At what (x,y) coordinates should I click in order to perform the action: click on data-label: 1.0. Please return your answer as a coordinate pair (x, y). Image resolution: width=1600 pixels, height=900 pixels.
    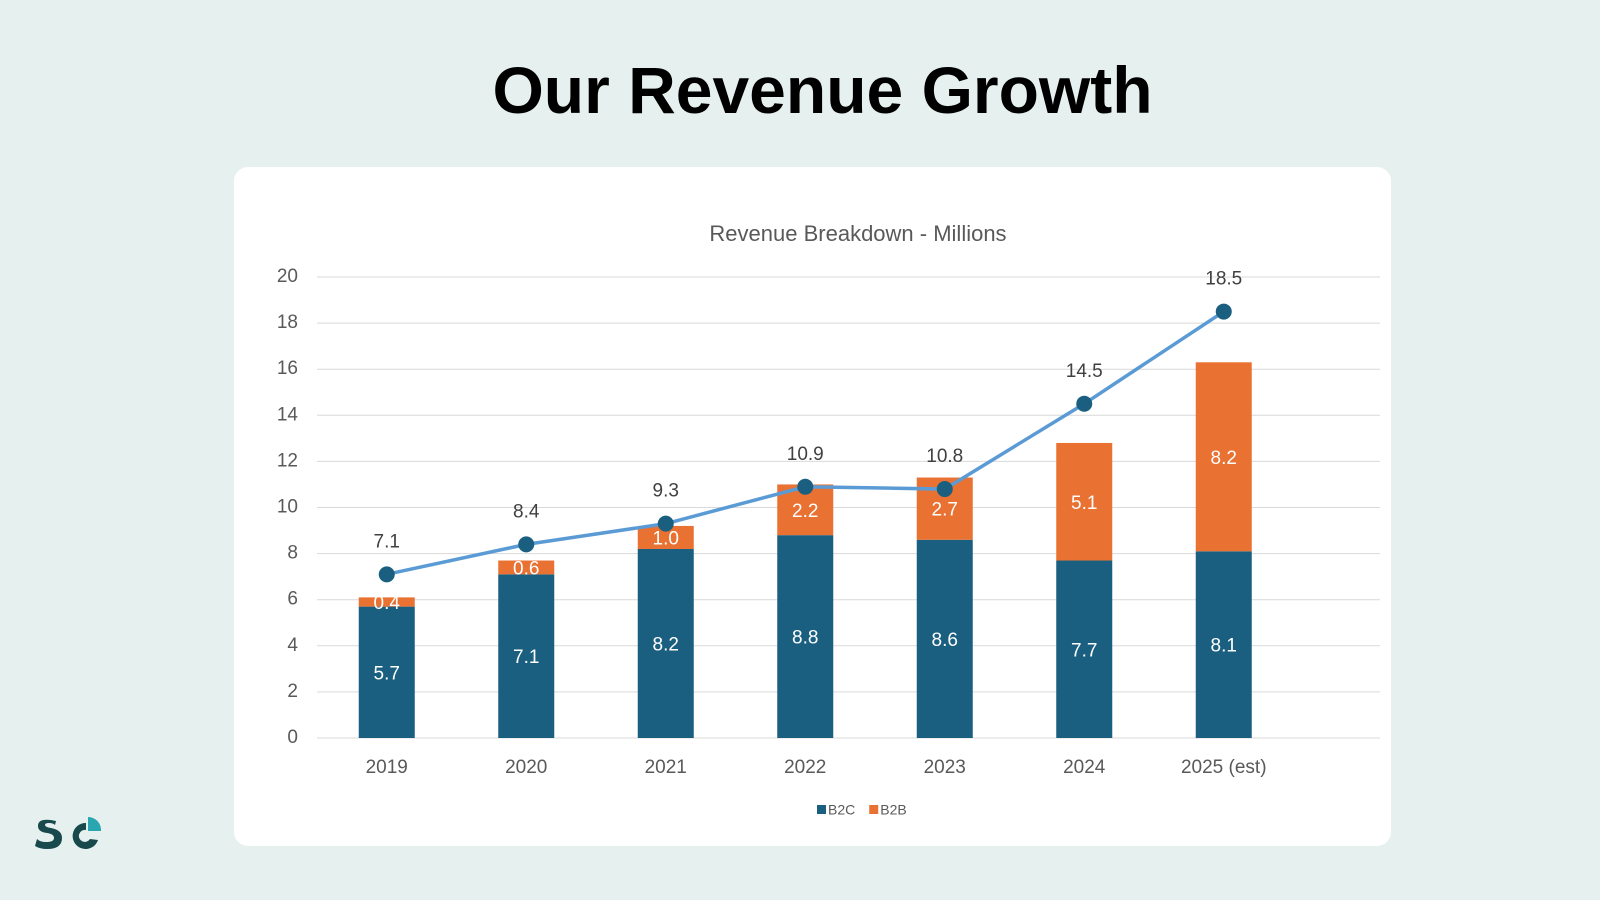
    Looking at the image, I should click on (666, 538).